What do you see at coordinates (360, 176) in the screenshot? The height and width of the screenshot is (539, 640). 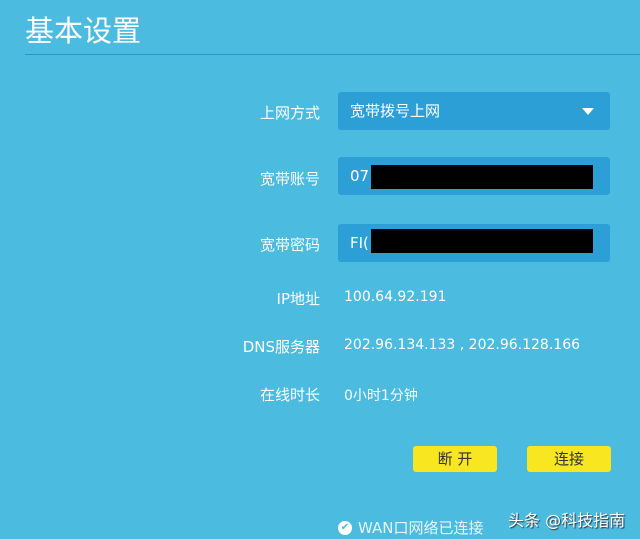 I see `account-value: 07` at bounding box center [360, 176].